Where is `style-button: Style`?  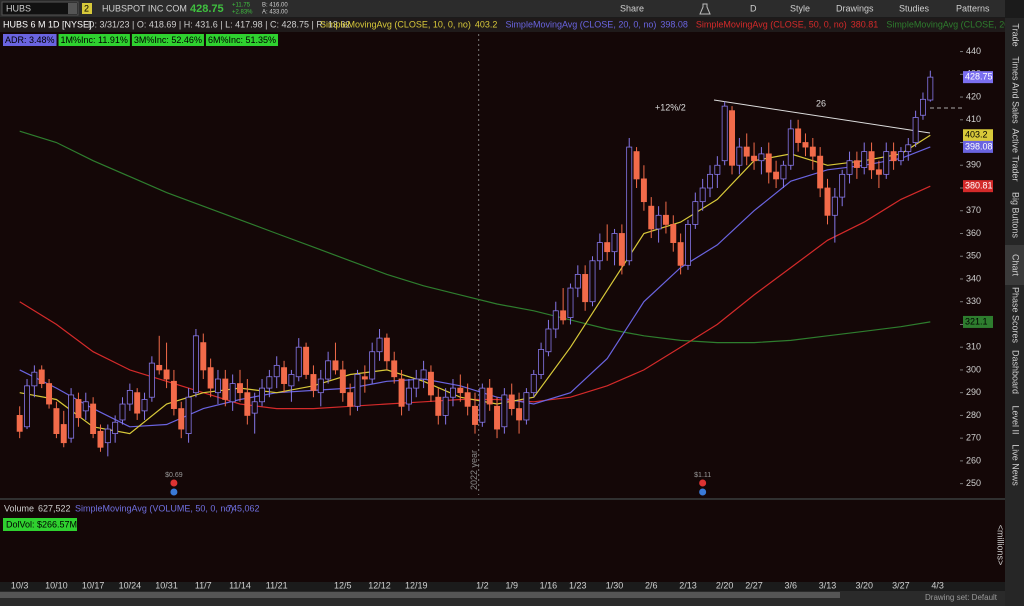
style-button: Style is located at coordinates (800, 8).